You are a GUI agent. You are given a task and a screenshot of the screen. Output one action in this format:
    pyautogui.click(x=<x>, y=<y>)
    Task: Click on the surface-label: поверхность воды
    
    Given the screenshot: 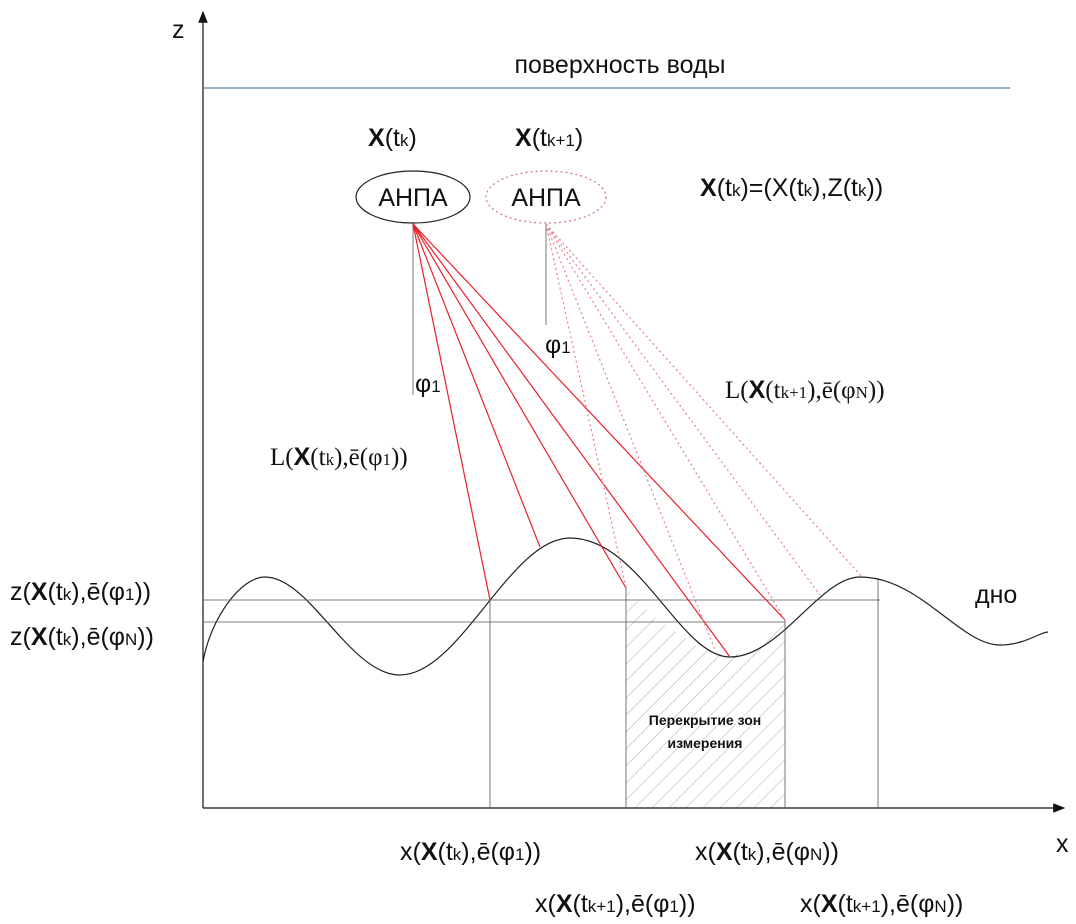 What is the action you would take?
    pyautogui.click(x=619, y=65)
    